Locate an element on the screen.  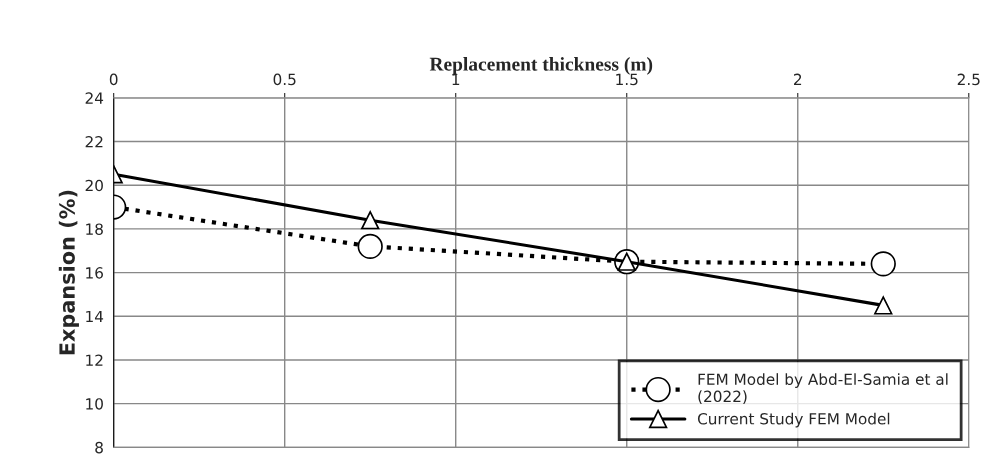
x-tick-label: 1 is located at coordinates (456, 79).